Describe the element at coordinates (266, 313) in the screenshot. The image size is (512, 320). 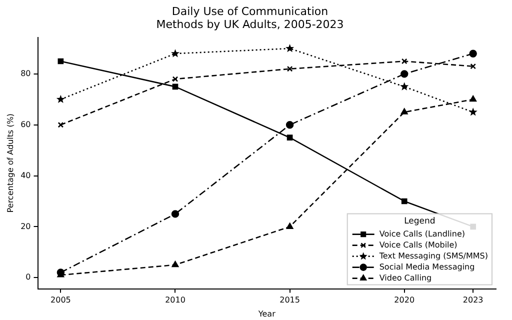
I see `x-axis-title: Year` at that location.